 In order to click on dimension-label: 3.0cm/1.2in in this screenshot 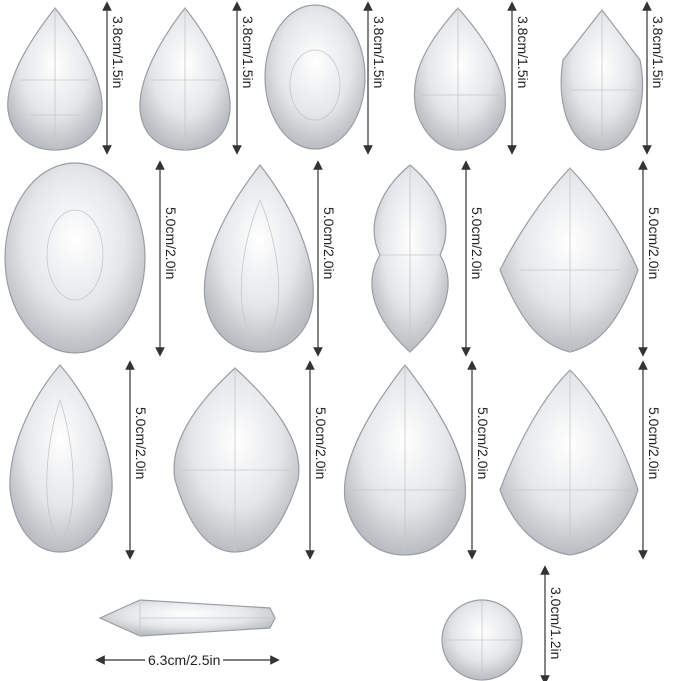, I will do `click(556, 623)`.